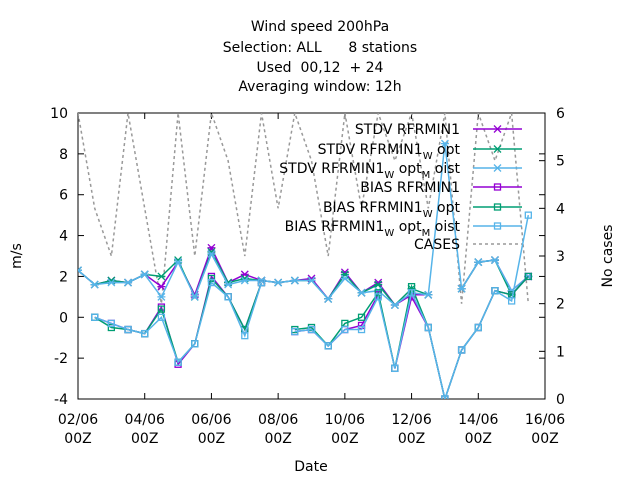 The width and height of the screenshot is (640, 480). Describe the element at coordinates (560, 400) in the screenshot. I see `y2-tick-label: 0` at that location.